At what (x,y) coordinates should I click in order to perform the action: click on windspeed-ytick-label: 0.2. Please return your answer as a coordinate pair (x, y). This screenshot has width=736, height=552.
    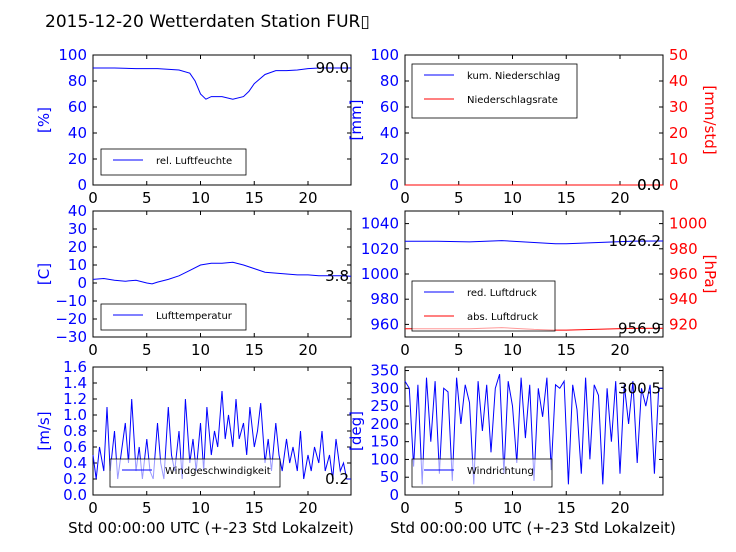
    Looking at the image, I should click on (75, 479).